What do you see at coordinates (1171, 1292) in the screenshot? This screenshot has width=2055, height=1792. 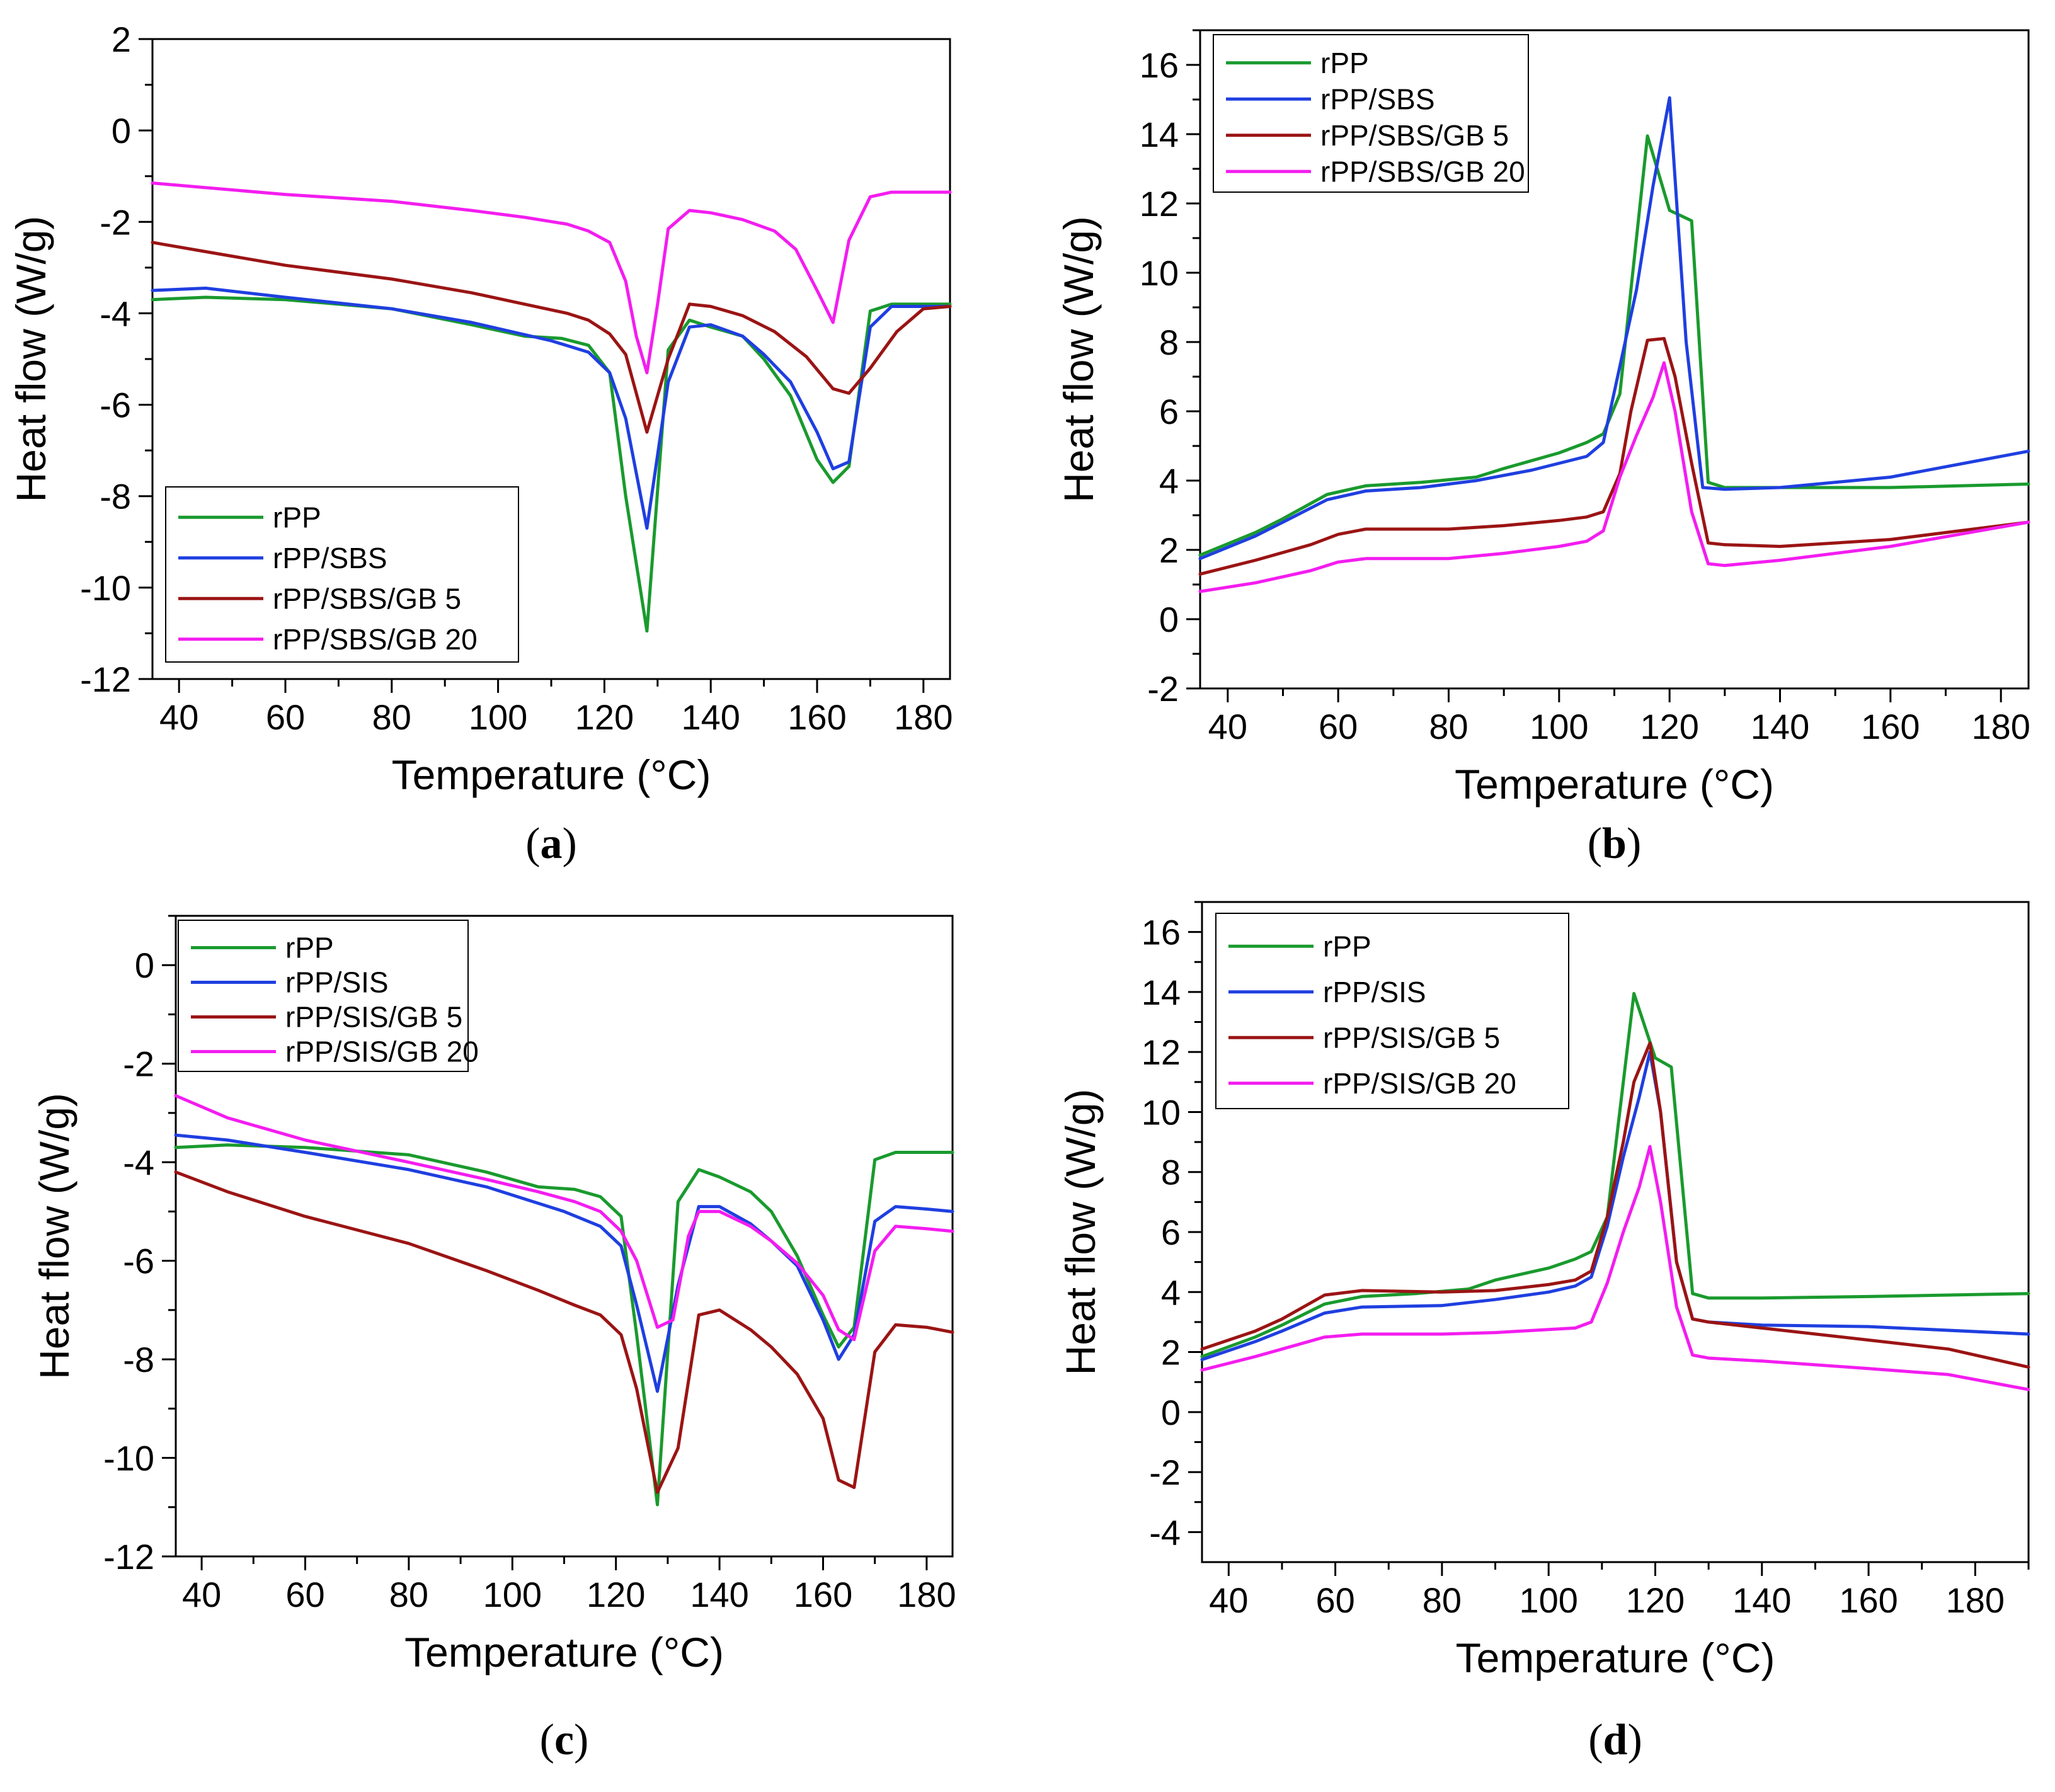 I see `y-tick-label: 4` at bounding box center [1171, 1292].